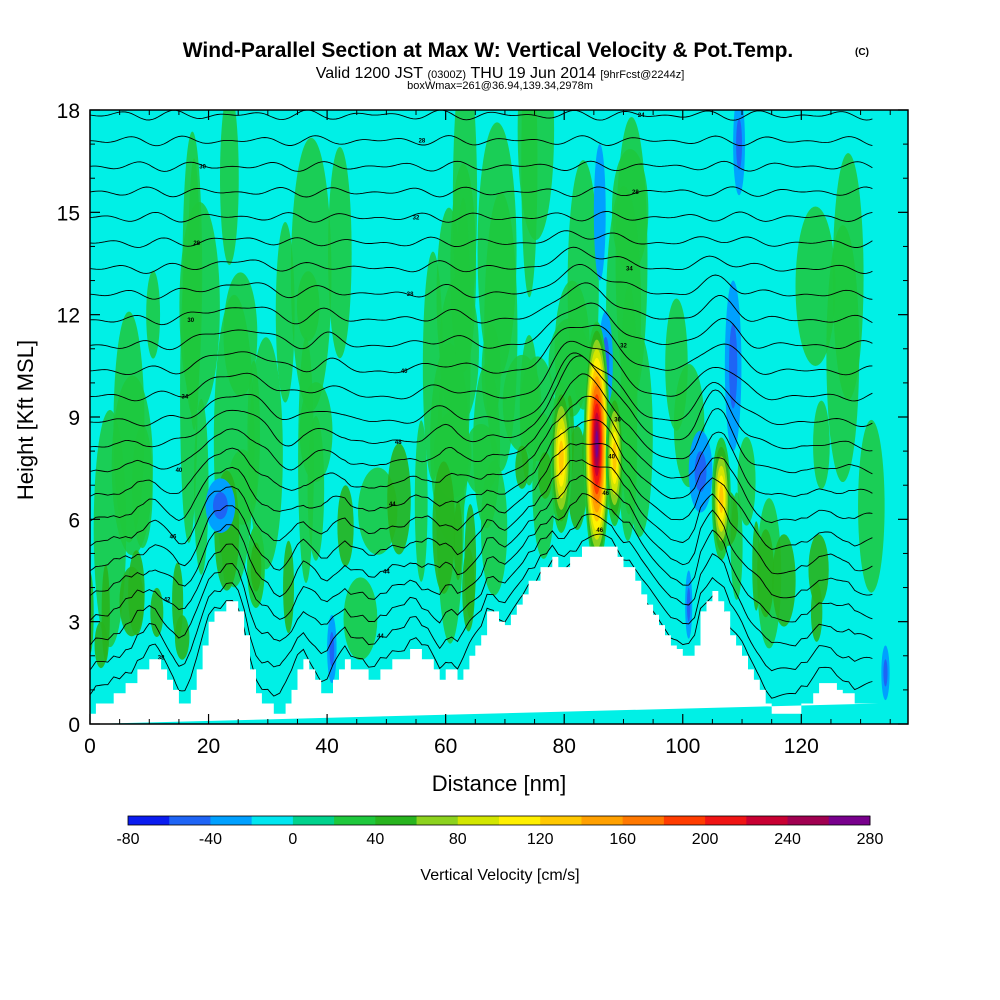 The width and height of the screenshot is (1000, 1000). I want to click on colorbar-tick-label: 0, so click(292, 839).